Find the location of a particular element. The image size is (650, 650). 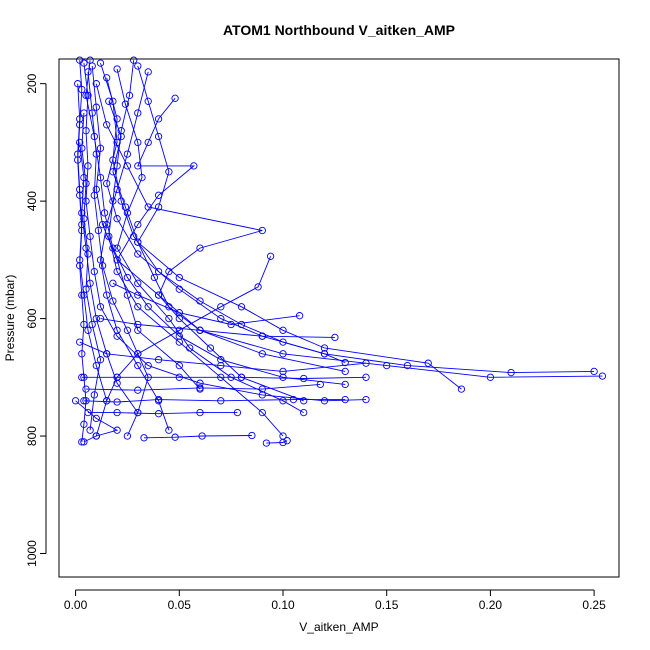

x-axis-label: V_aitken_AMP is located at coordinates (338, 627).